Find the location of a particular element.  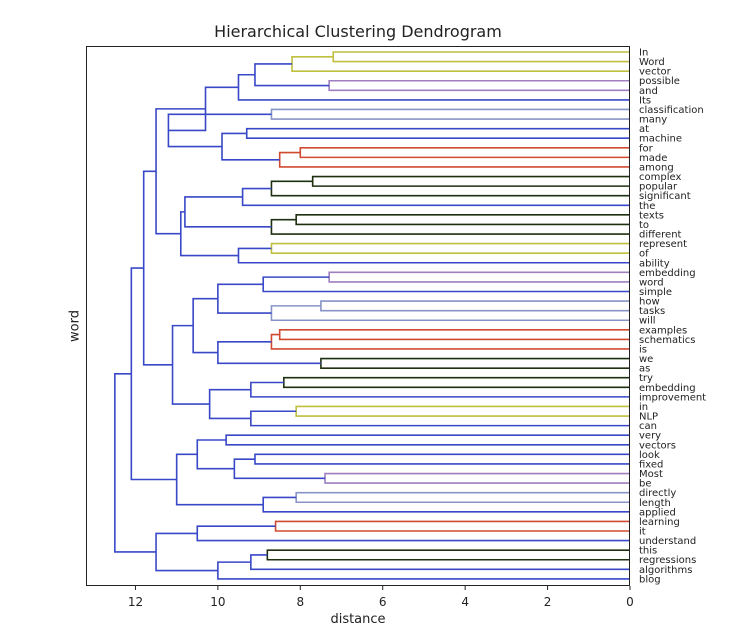

leaf-label: will is located at coordinates (647, 321).